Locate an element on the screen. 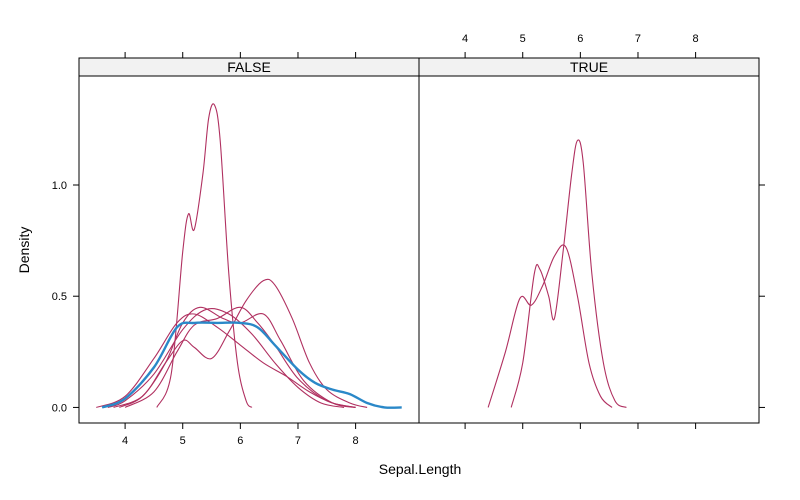 The height and width of the screenshot is (500, 800). x-axis-label: Sepal.Length is located at coordinates (420, 469).